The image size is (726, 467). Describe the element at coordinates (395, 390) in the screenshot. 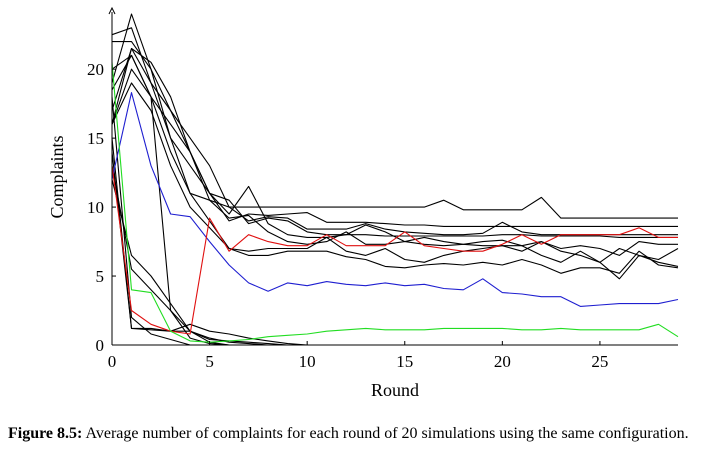

I see `x-axis-label: Round` at that location.